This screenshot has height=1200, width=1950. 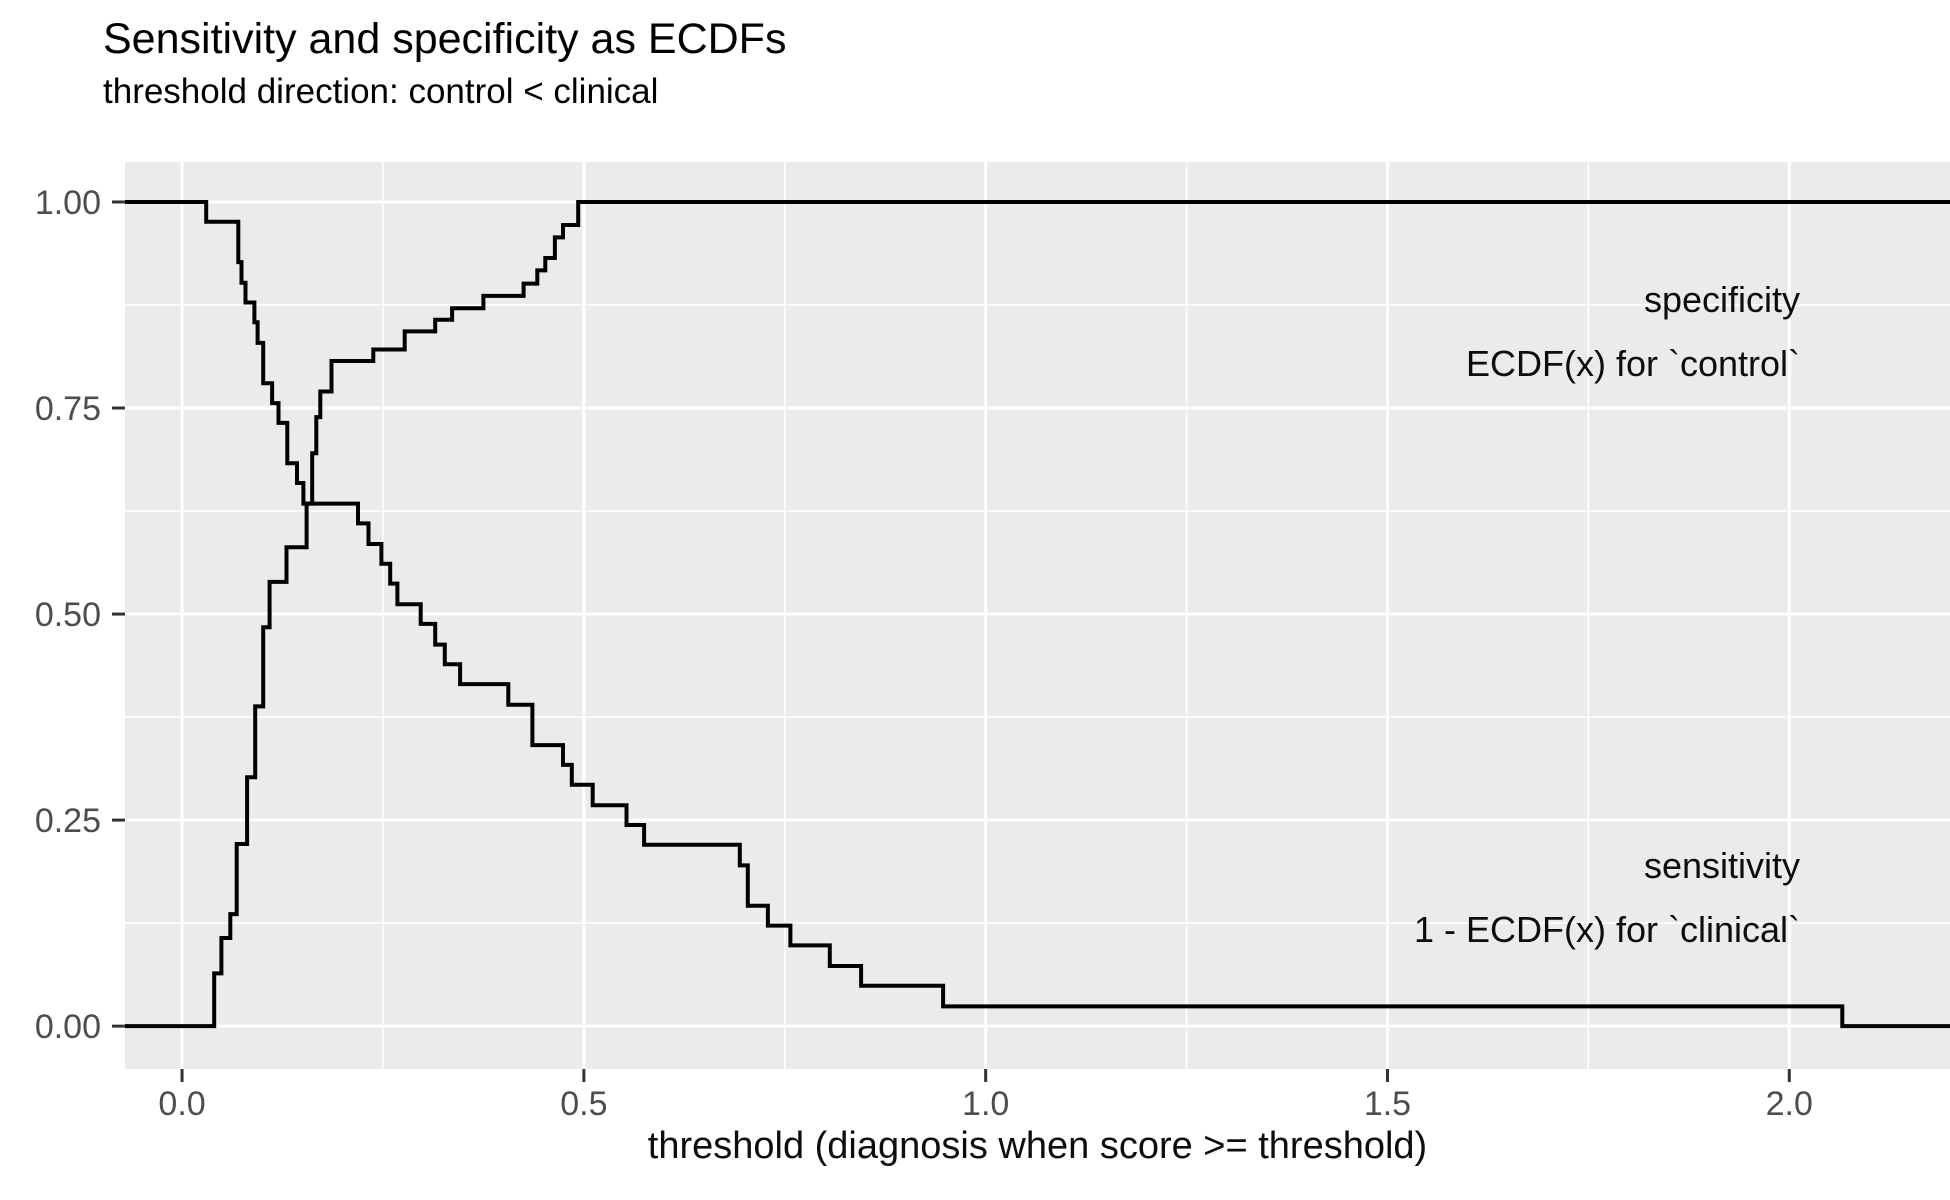 I want to click on y-tick-label: 0.50, so click(x=68, y=615).